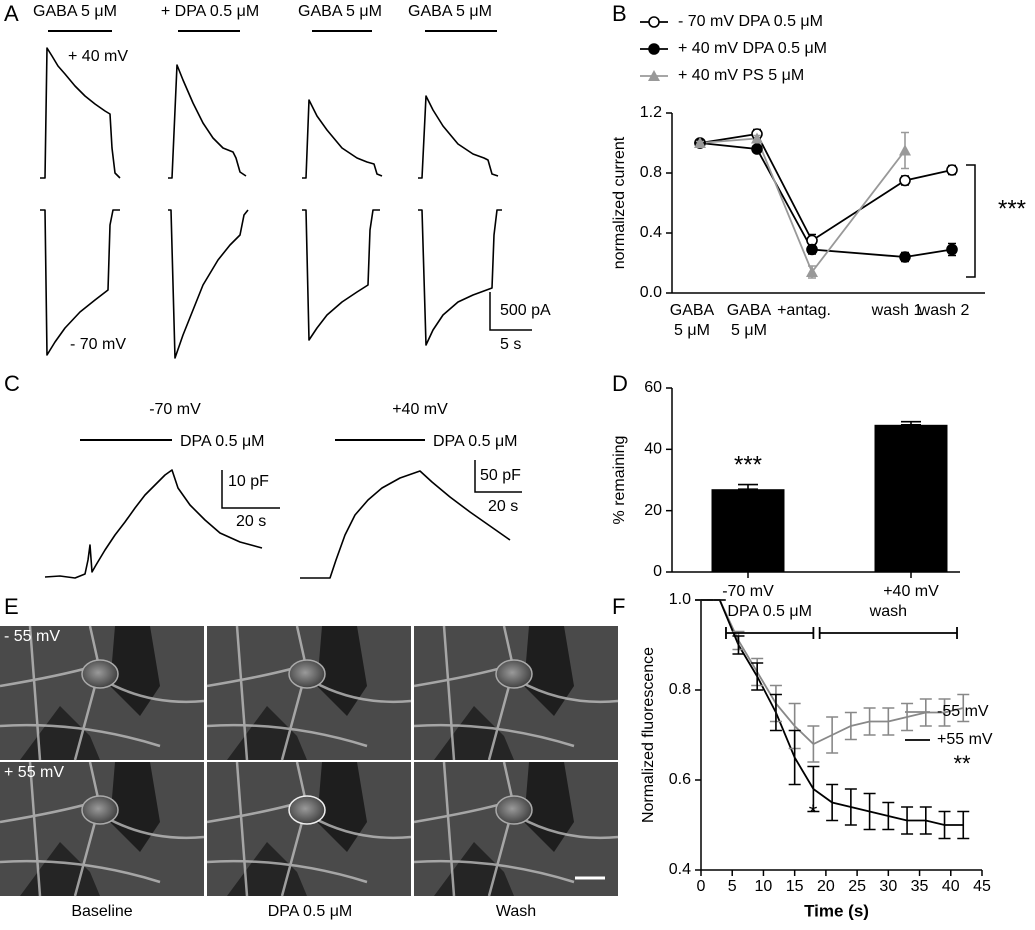  Describe the element at coordinates (769, 611) in the screenshot. I see `span-label: DPA 0.5 μM` at that location.